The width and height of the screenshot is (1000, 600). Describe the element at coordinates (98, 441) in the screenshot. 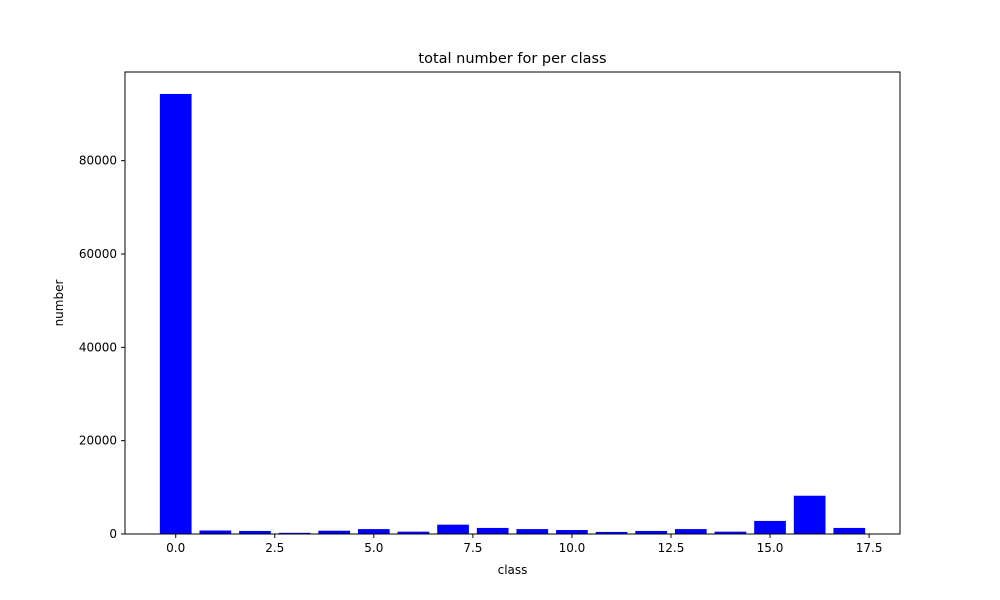

I see `y-tick-label: 20000` at that location.